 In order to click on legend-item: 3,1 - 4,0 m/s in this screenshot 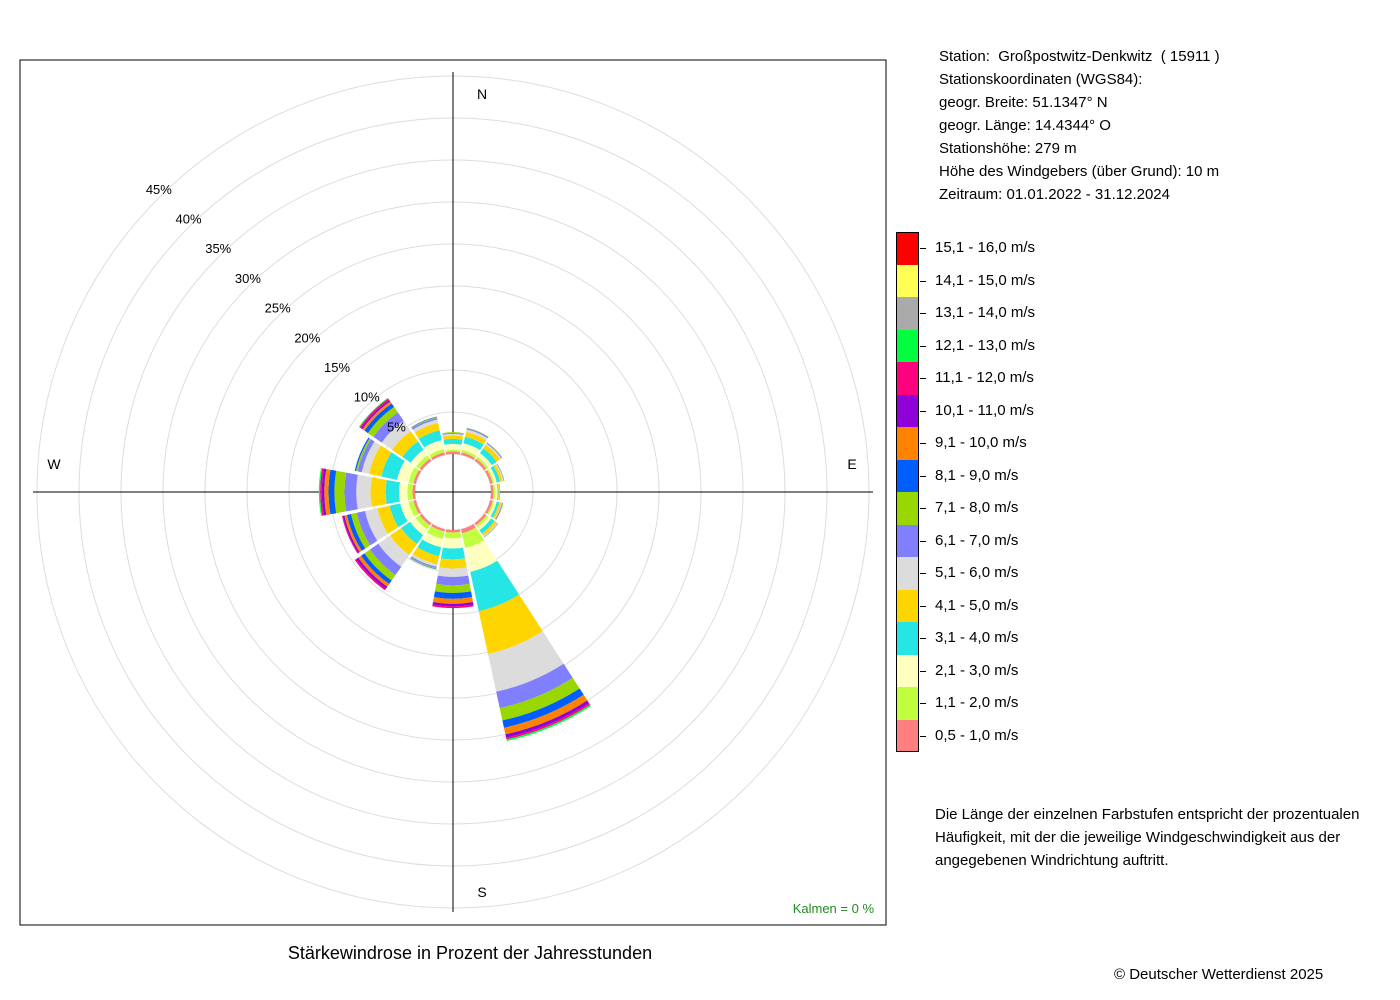, I will do `click(996, 638)`.